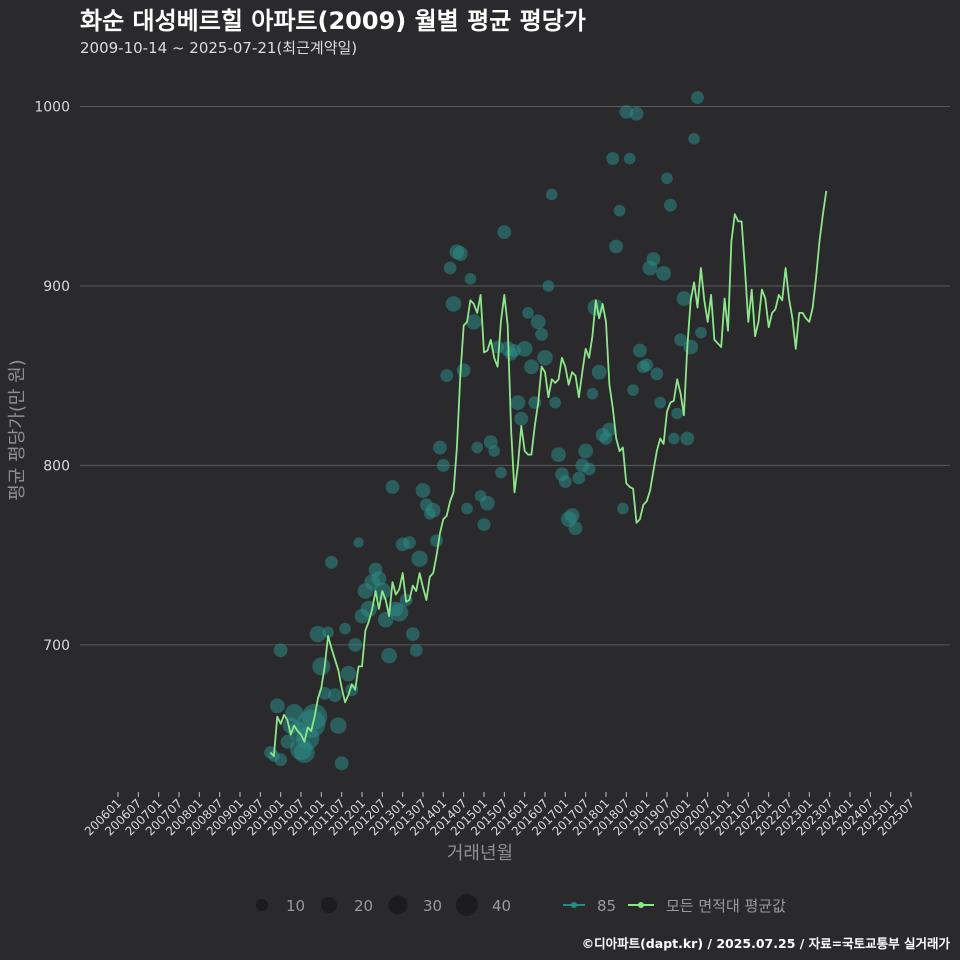 This screenshot has height=960, width=960. Describe the element at coordinates (56, 466) in the screenshot. I see `y-tick-800: 800` at that location.